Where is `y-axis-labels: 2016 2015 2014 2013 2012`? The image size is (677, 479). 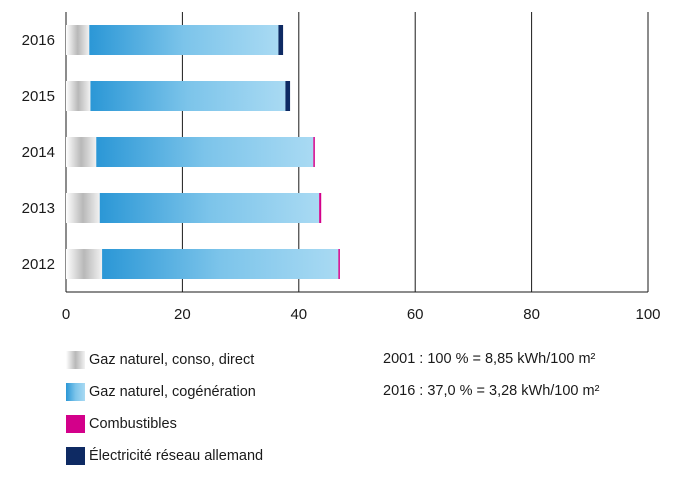
y-axis-labels: 2016 2015 2014 2013 2012 is located at coordinates (38, 152).